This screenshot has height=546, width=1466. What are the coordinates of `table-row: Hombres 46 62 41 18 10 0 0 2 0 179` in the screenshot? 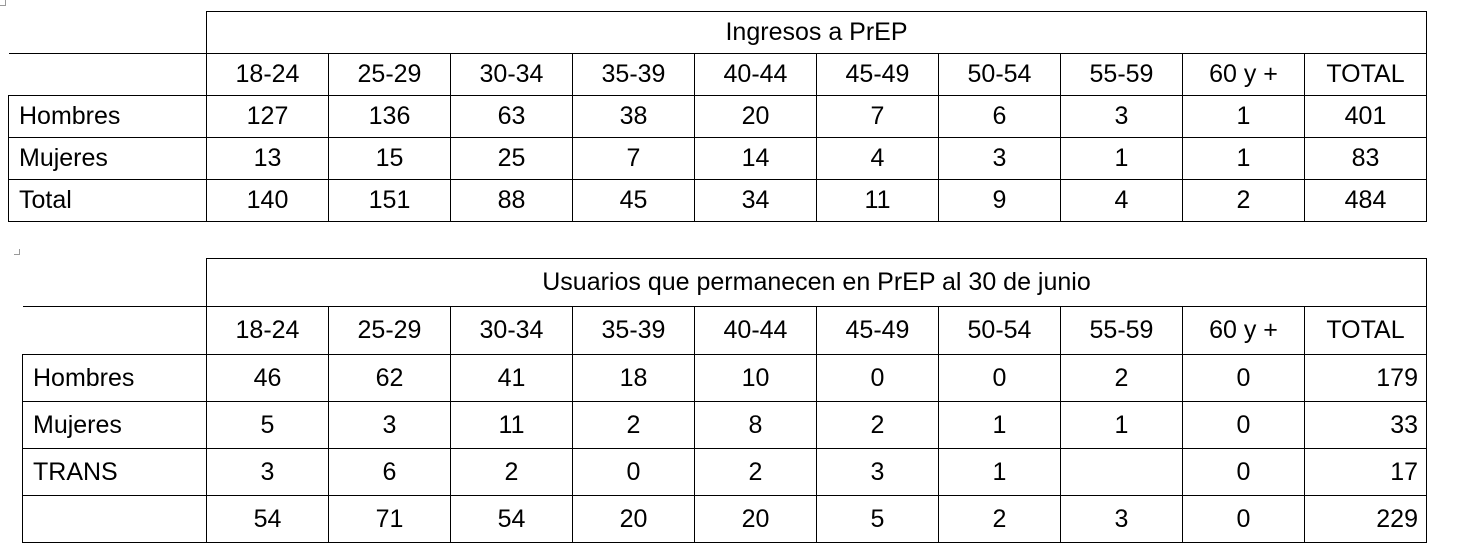 It's located at (724, 378).